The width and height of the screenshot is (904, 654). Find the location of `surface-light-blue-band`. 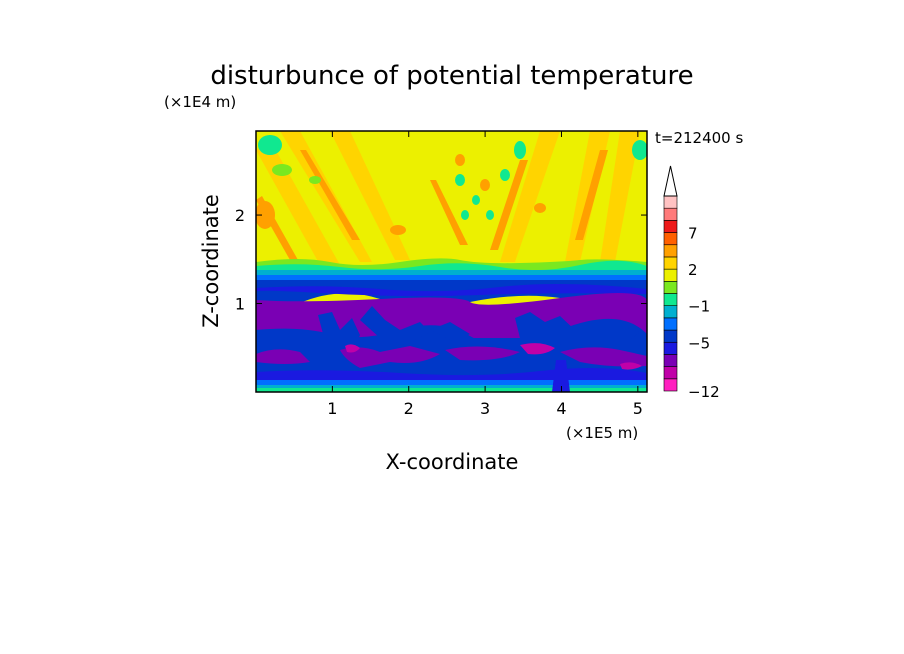

surface-light-blue-band is located at coordinates (451, 383).